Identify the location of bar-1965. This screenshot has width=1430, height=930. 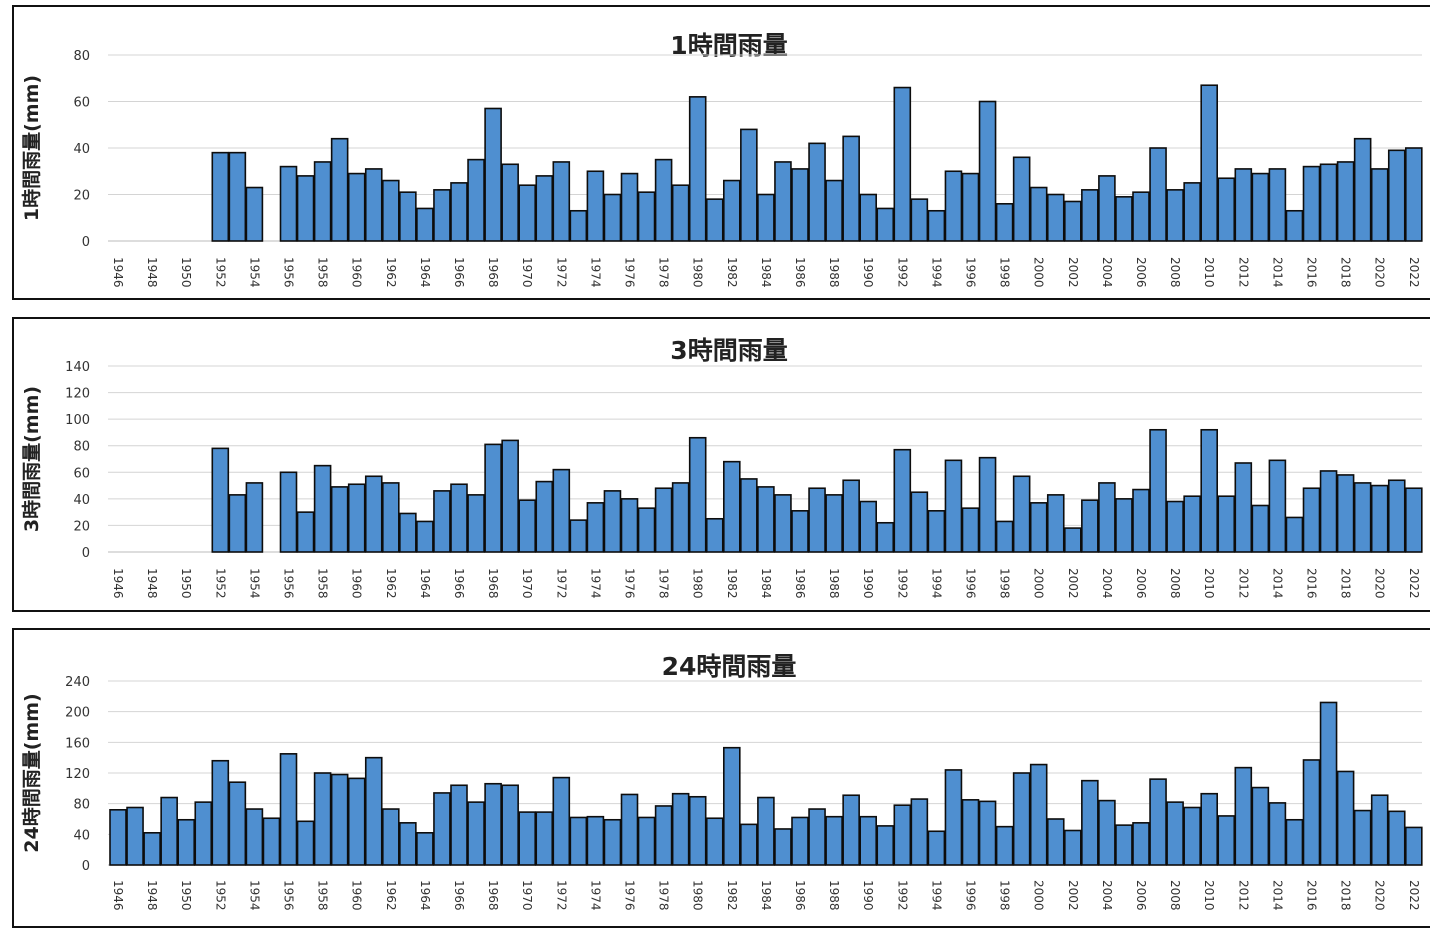
(442, 521).